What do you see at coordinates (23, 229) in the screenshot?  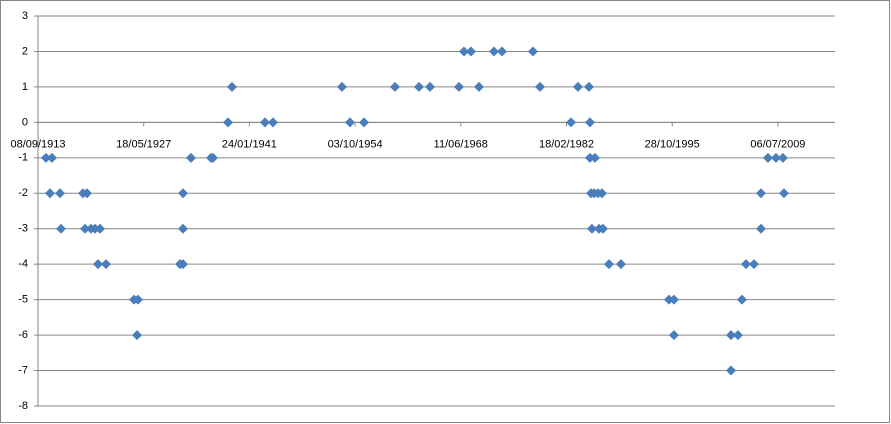 I see `y-tick-label: -3` at bounding box center [23, 229].